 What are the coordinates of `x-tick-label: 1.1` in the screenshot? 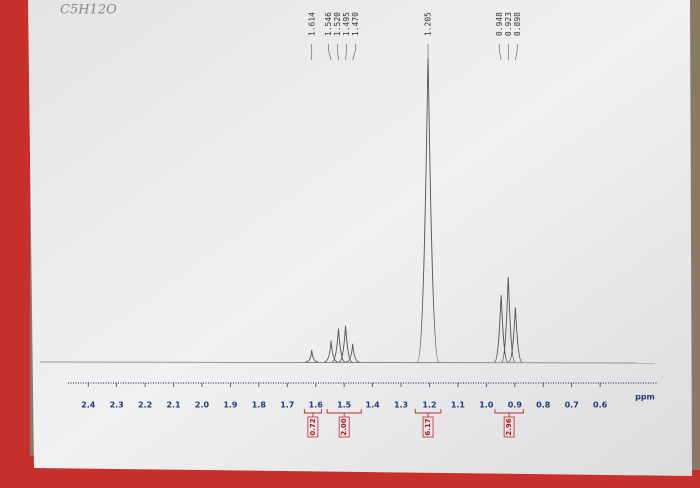 It's located at (458, 405).